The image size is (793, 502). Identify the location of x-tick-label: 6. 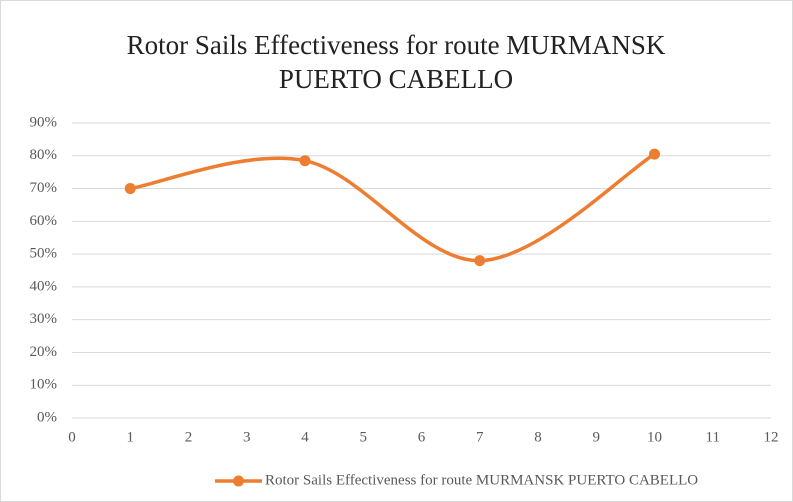
(422, 437).